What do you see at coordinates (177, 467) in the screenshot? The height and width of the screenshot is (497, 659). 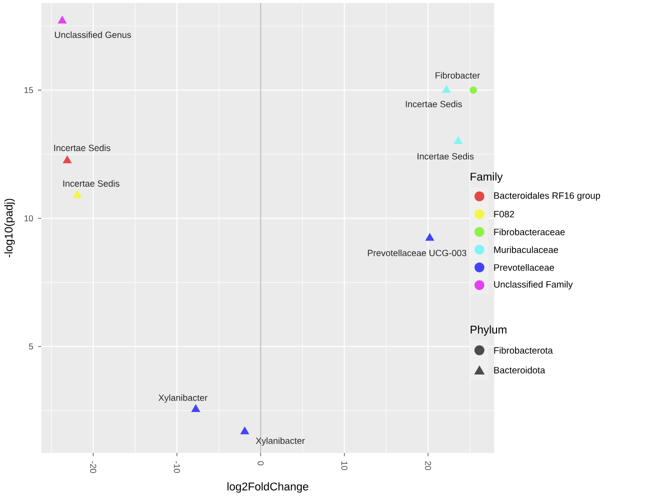 I see `x-tick-label: -10` at bounding box center [177, 467].